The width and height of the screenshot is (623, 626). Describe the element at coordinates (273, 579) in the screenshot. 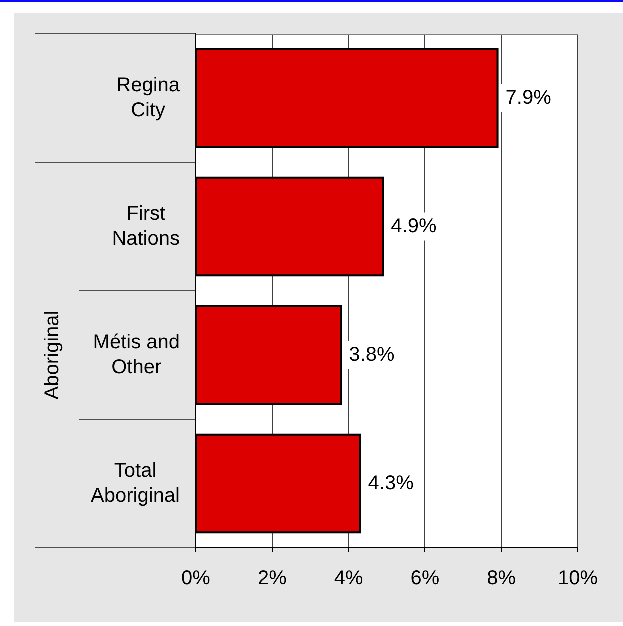

I see `x-tick-label: 2%` at that location.